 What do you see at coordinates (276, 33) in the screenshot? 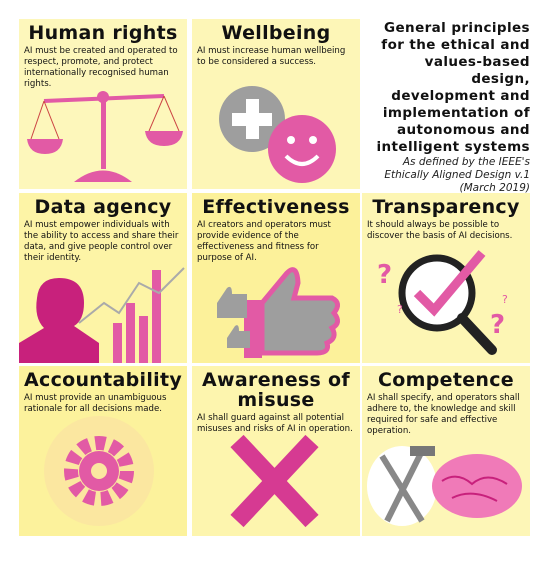
I see `heading: Wellbeing` at bounding box center [276, 33].